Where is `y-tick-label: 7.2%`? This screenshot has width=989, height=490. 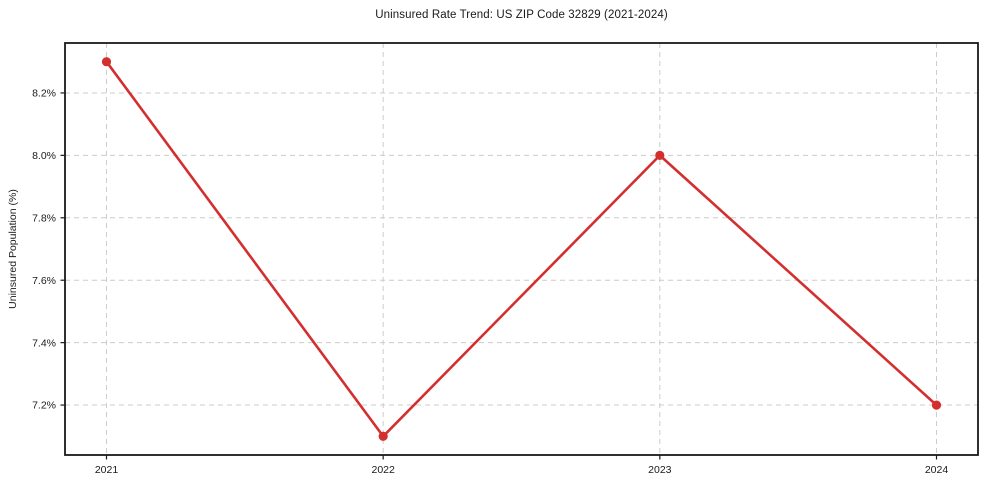
y-tick-label: 7.2% is located at coordinates (44, 406).